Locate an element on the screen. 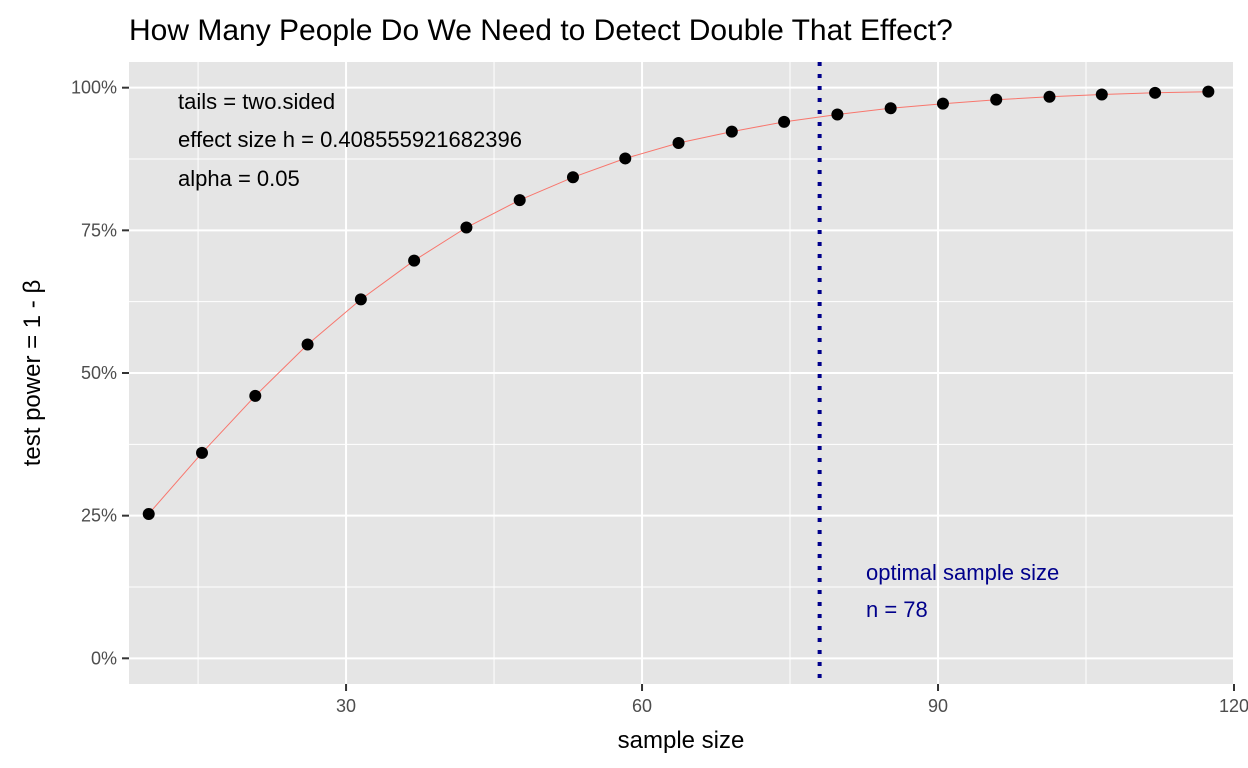 The height and width of the screenshot is (768, 1248). y-tick-label: 0% is located at coordinates (104, 658).